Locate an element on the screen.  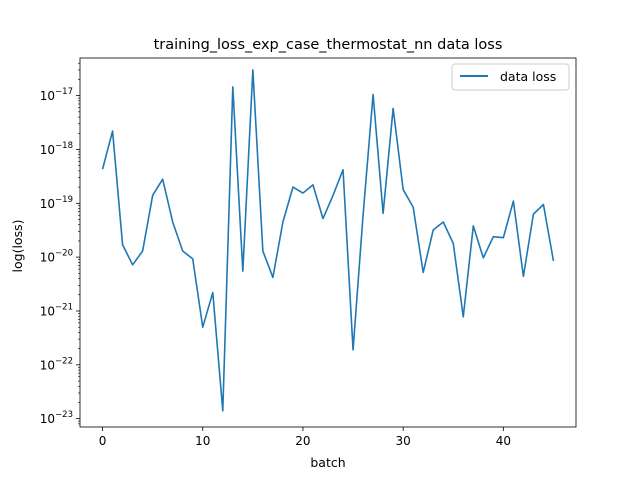
y-tick-label: 10−23 is located at coordinates (56, 418).